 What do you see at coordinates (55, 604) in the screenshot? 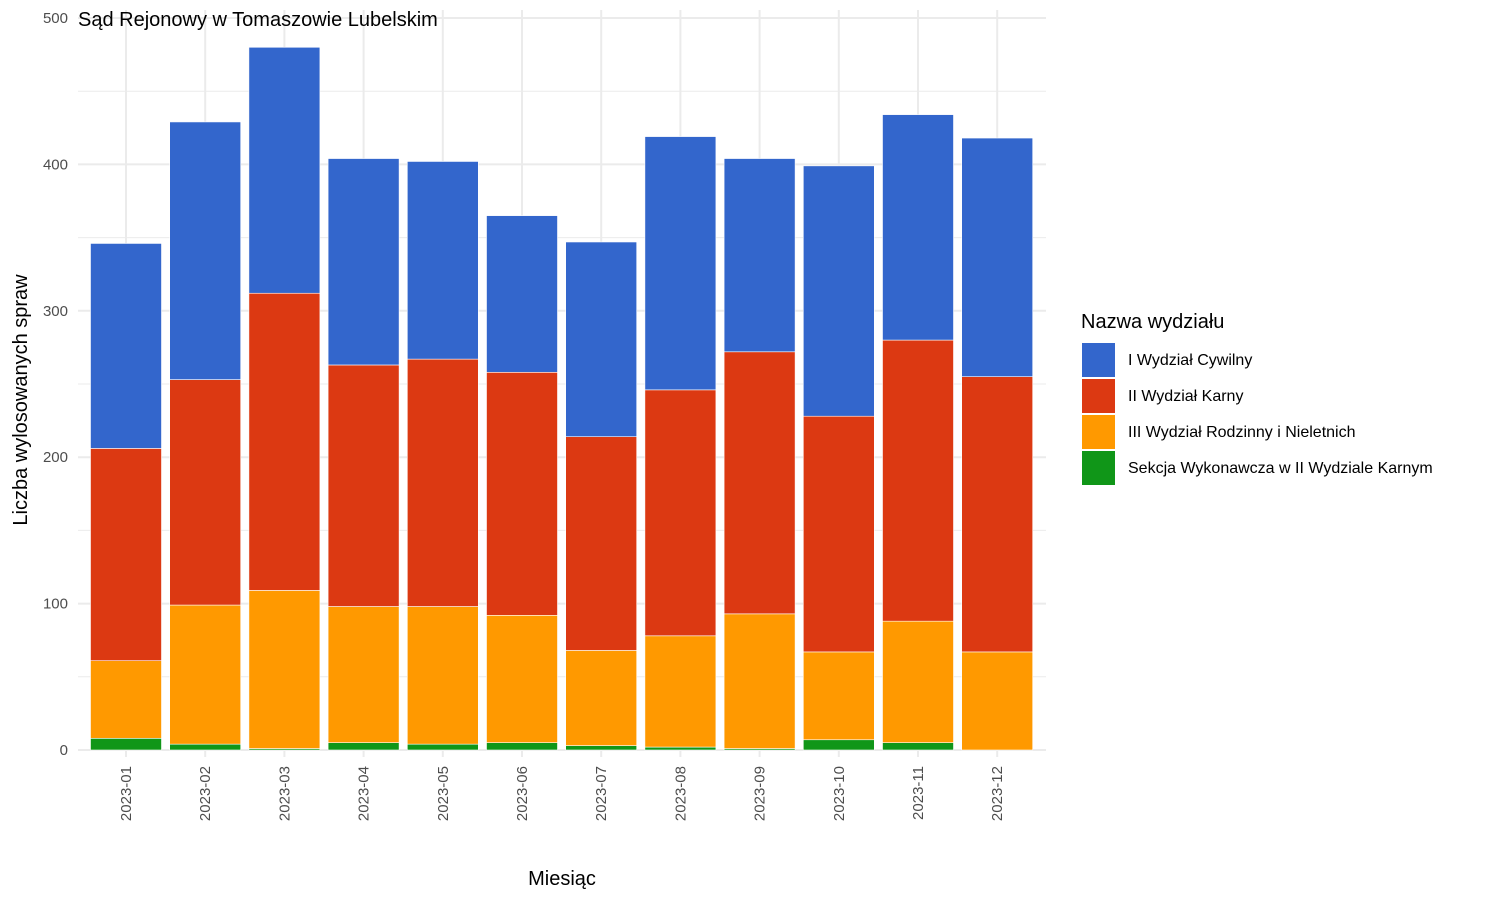
I see `y-tick-label: 100` at bounding box center [55, 604].